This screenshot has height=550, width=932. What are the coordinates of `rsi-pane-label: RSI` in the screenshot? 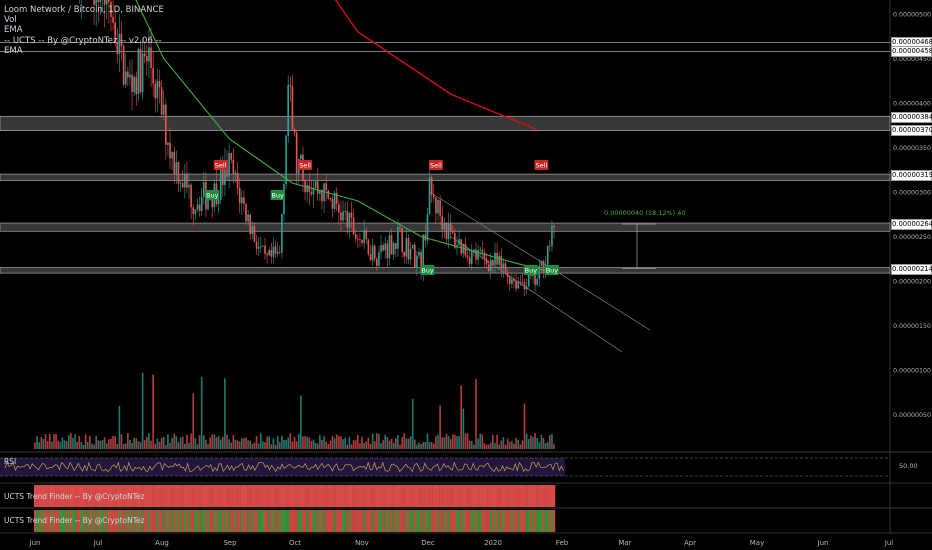 It's located at (10, 461).